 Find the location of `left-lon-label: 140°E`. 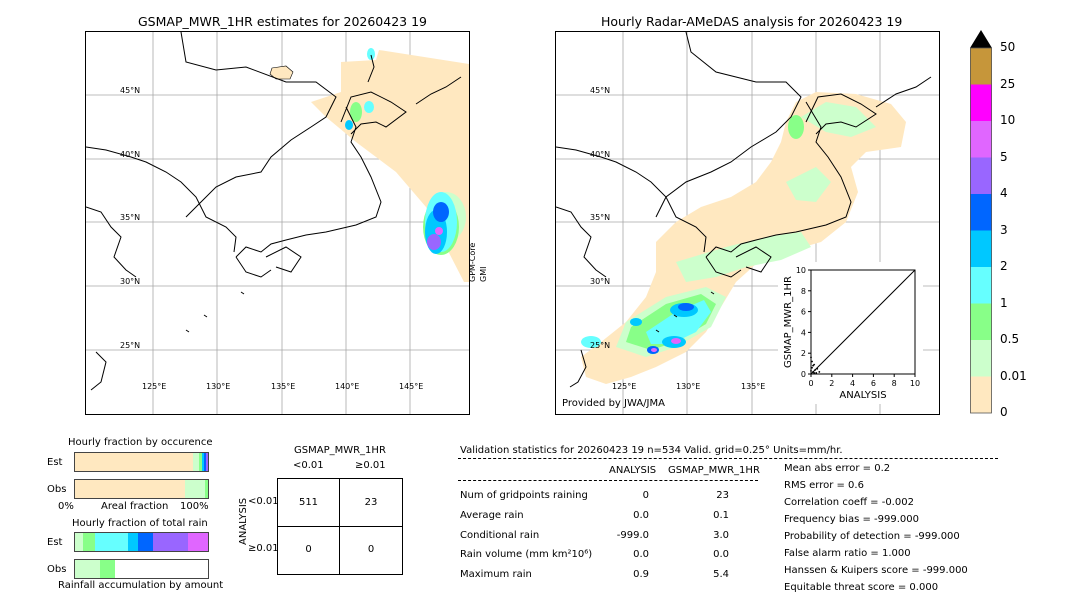

left-lon-label: 140°E is located at coordinates (347, 386).